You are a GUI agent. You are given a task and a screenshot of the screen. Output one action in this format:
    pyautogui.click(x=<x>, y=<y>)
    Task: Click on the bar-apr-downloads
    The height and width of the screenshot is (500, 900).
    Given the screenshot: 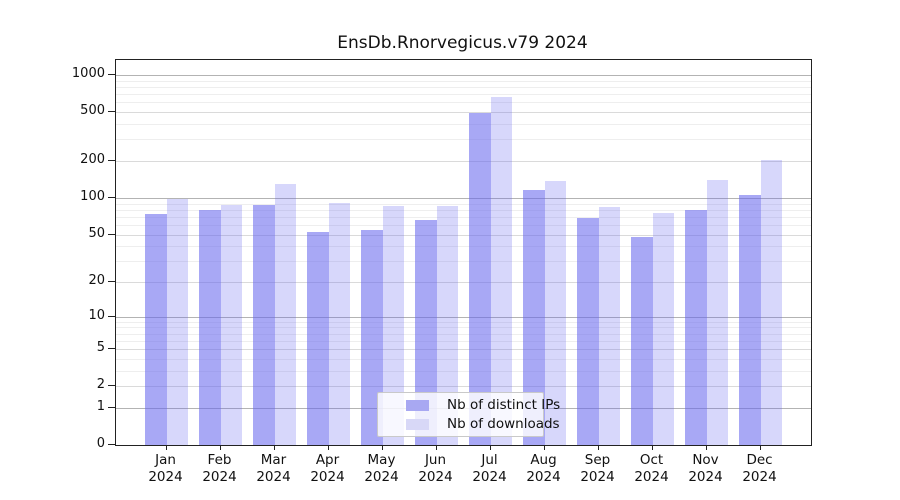 What is the action you would take?
    pyautogui.click(x=339, y=323)
    